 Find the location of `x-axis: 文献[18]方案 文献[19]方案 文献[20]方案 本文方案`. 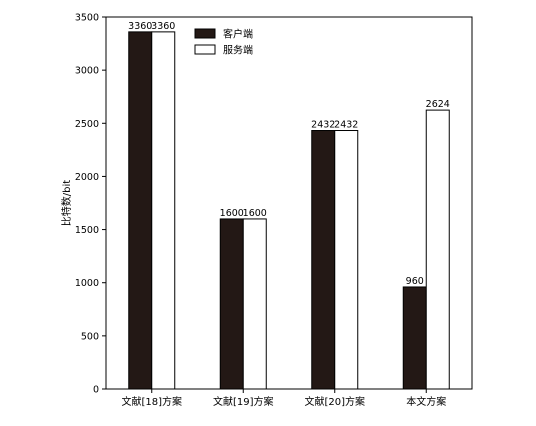

x-axis: 文献[18]方案 文献[19]方案 文献[20]方案 本文方案 is located at coordinates (283, 398).